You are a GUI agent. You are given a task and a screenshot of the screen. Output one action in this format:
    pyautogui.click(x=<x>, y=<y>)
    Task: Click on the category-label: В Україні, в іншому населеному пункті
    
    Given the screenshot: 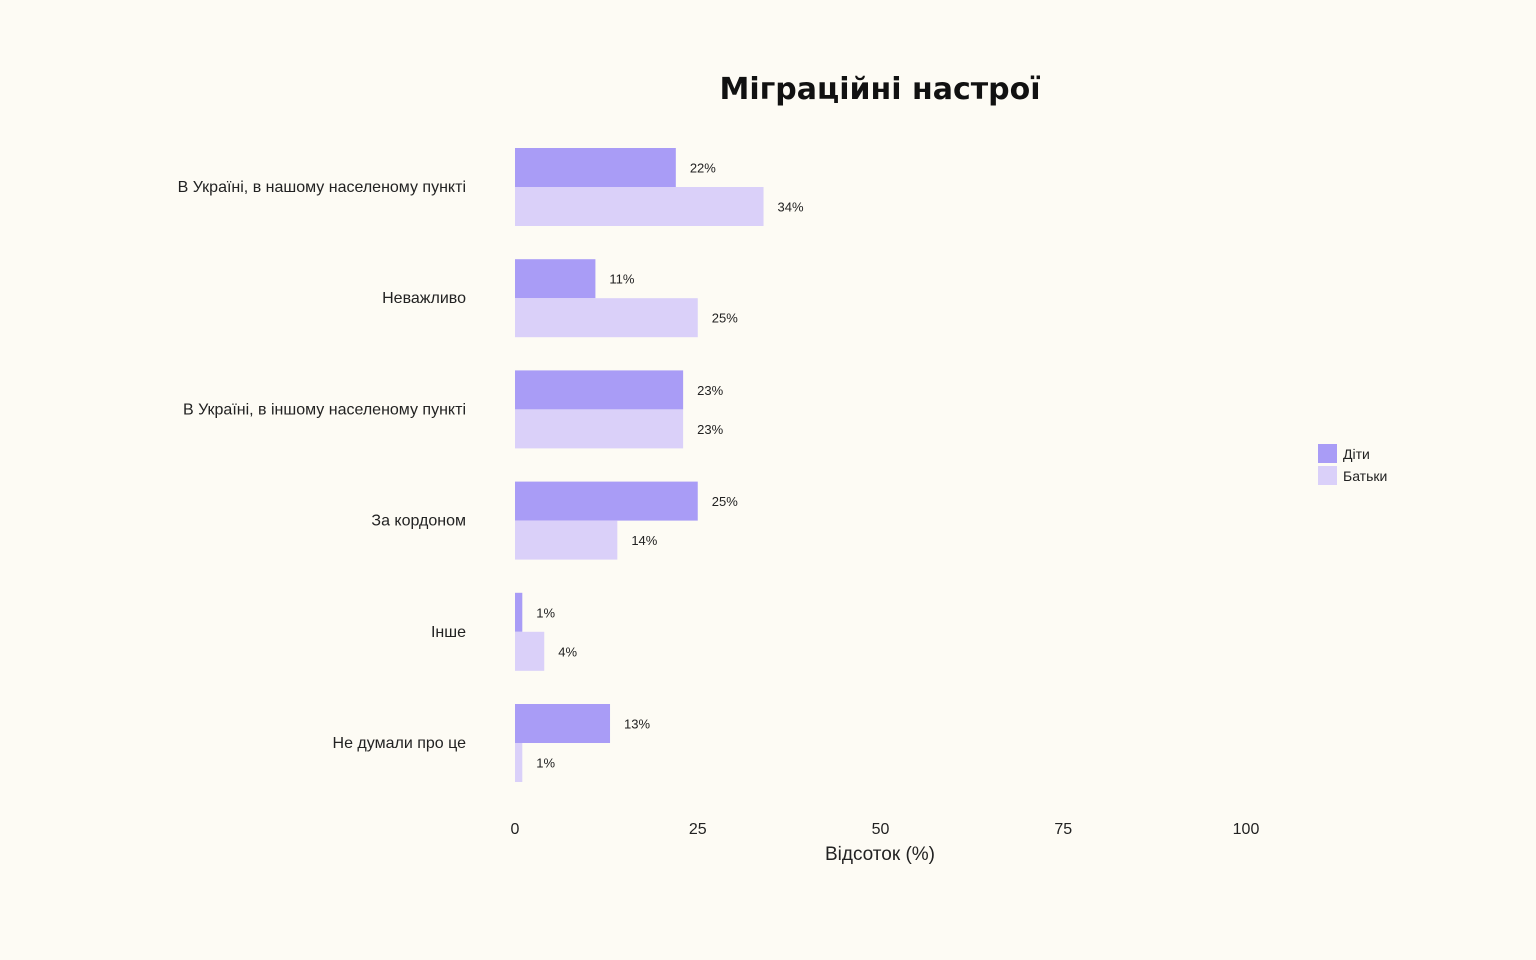 What is the action you would take?
    pyautogui.click(x=324, y=409)
    